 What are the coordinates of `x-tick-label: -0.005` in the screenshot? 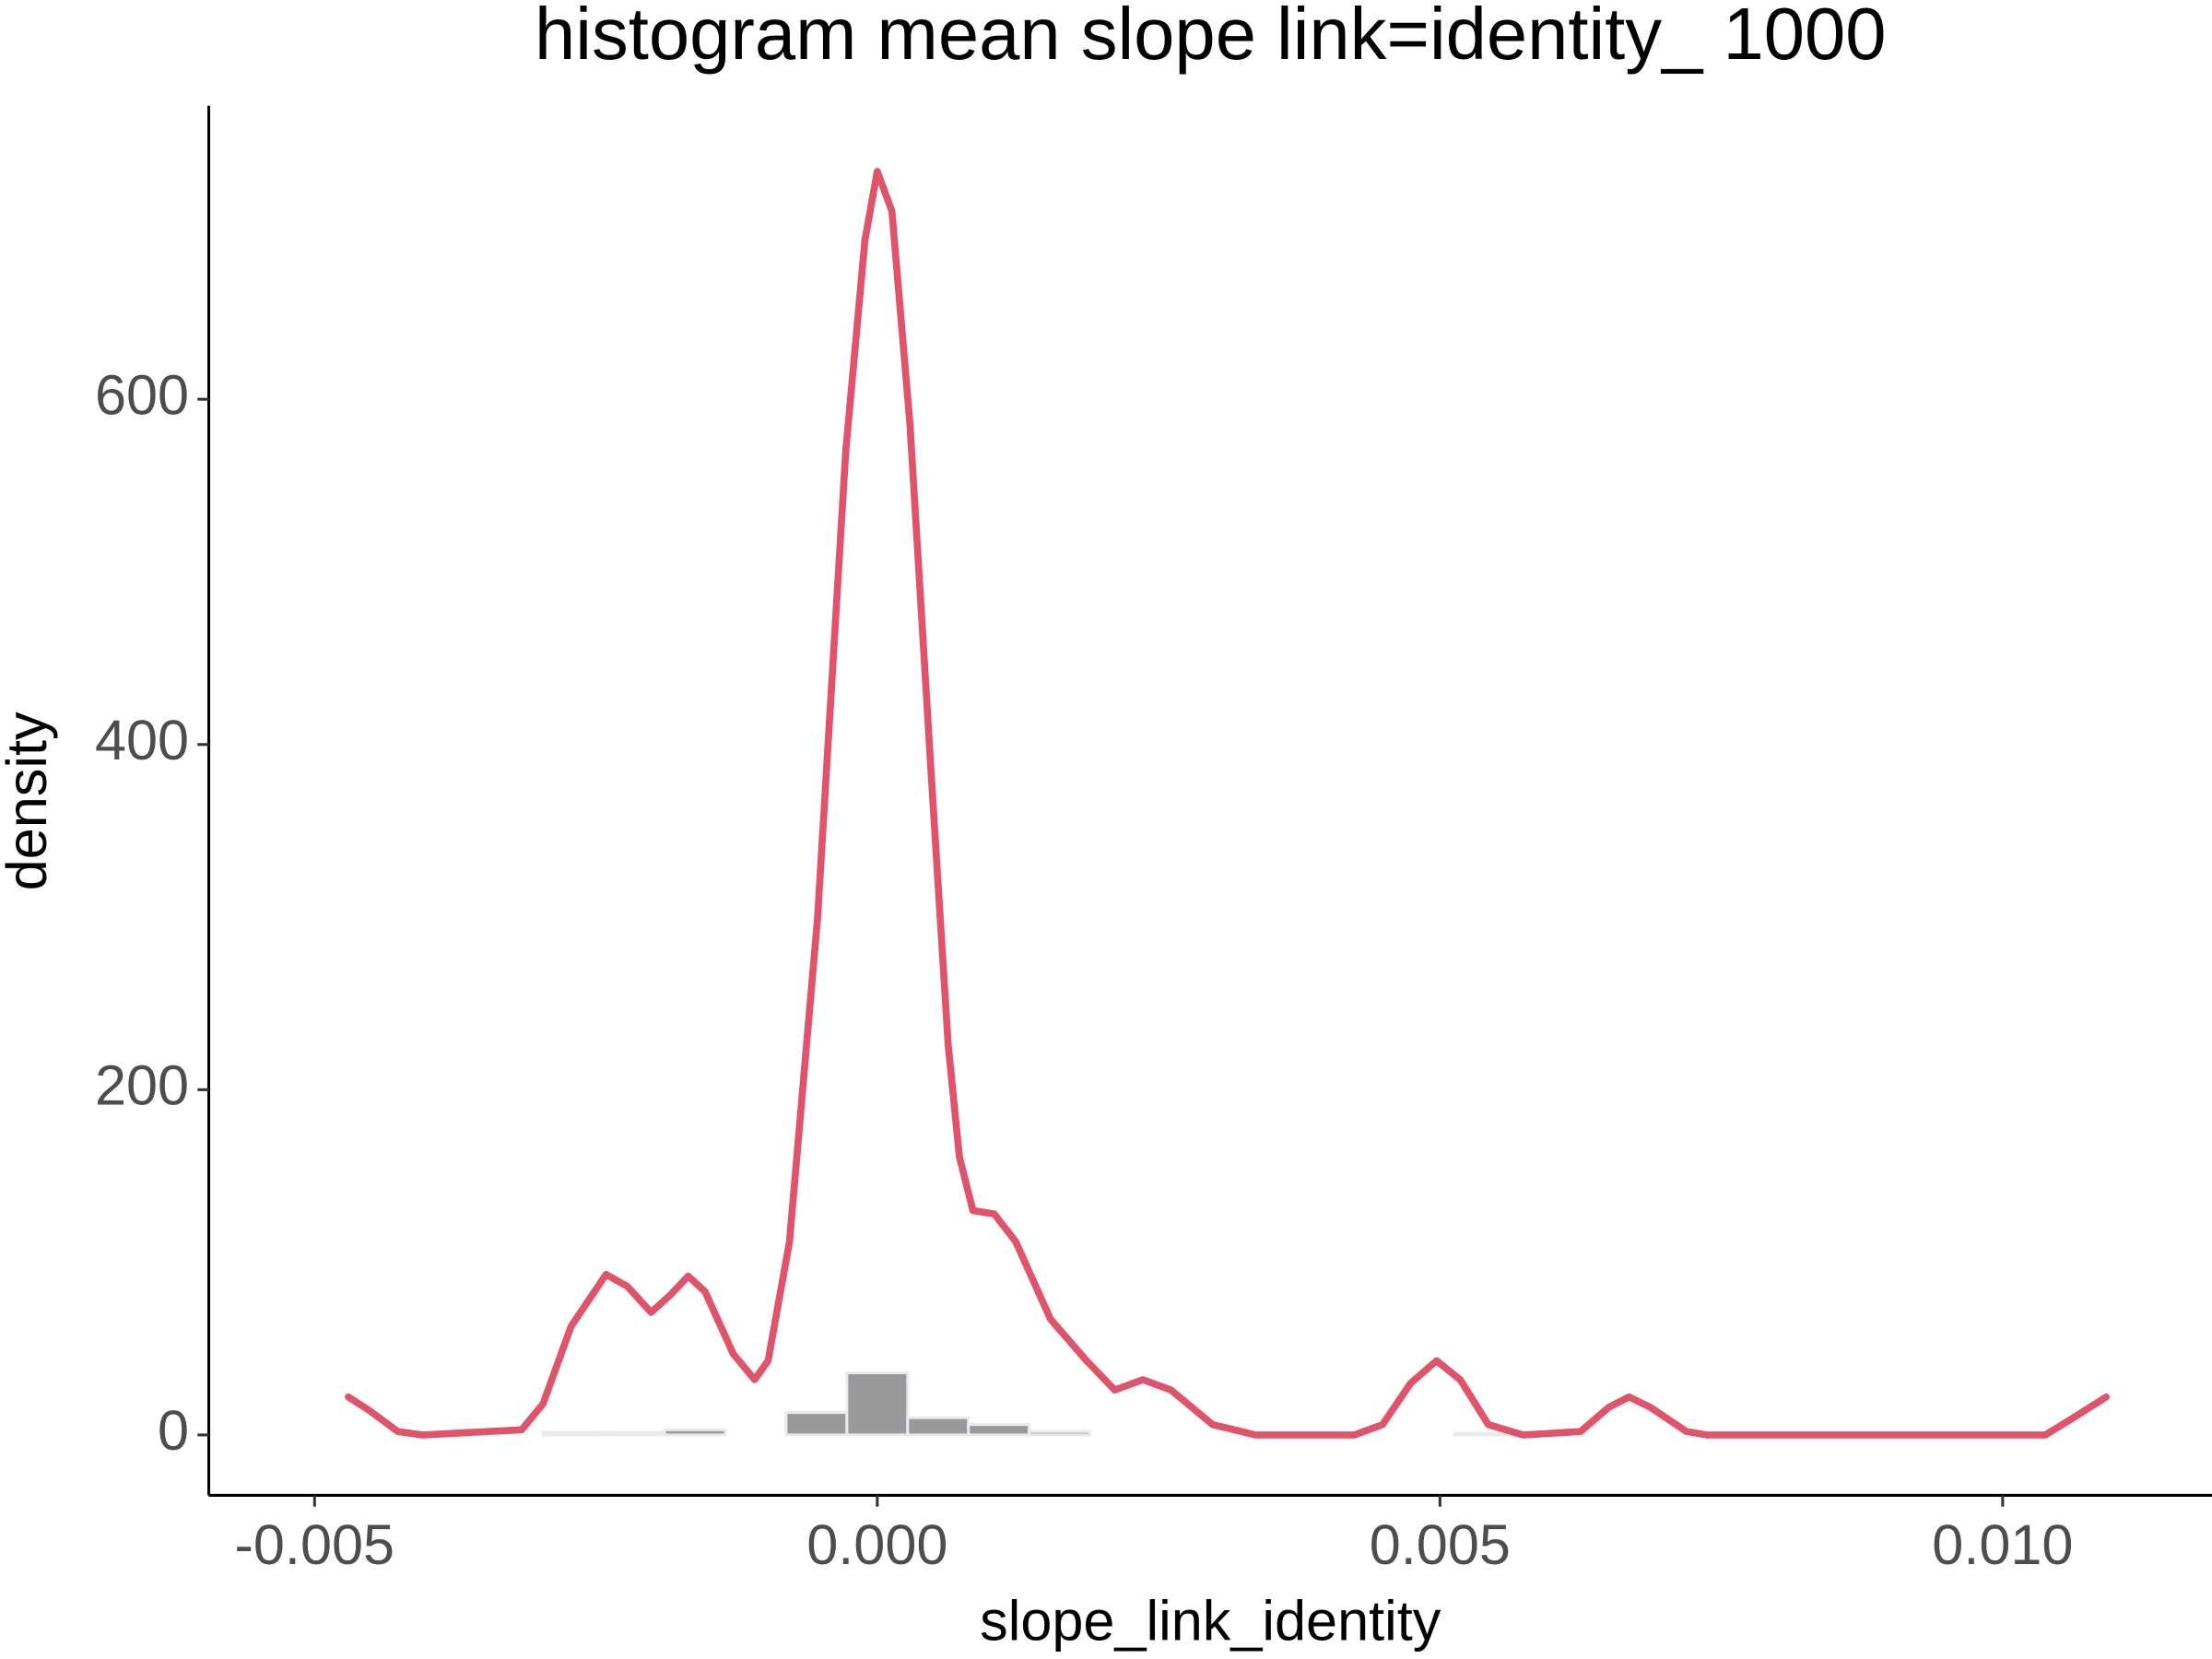 It's located at (315, 1544).